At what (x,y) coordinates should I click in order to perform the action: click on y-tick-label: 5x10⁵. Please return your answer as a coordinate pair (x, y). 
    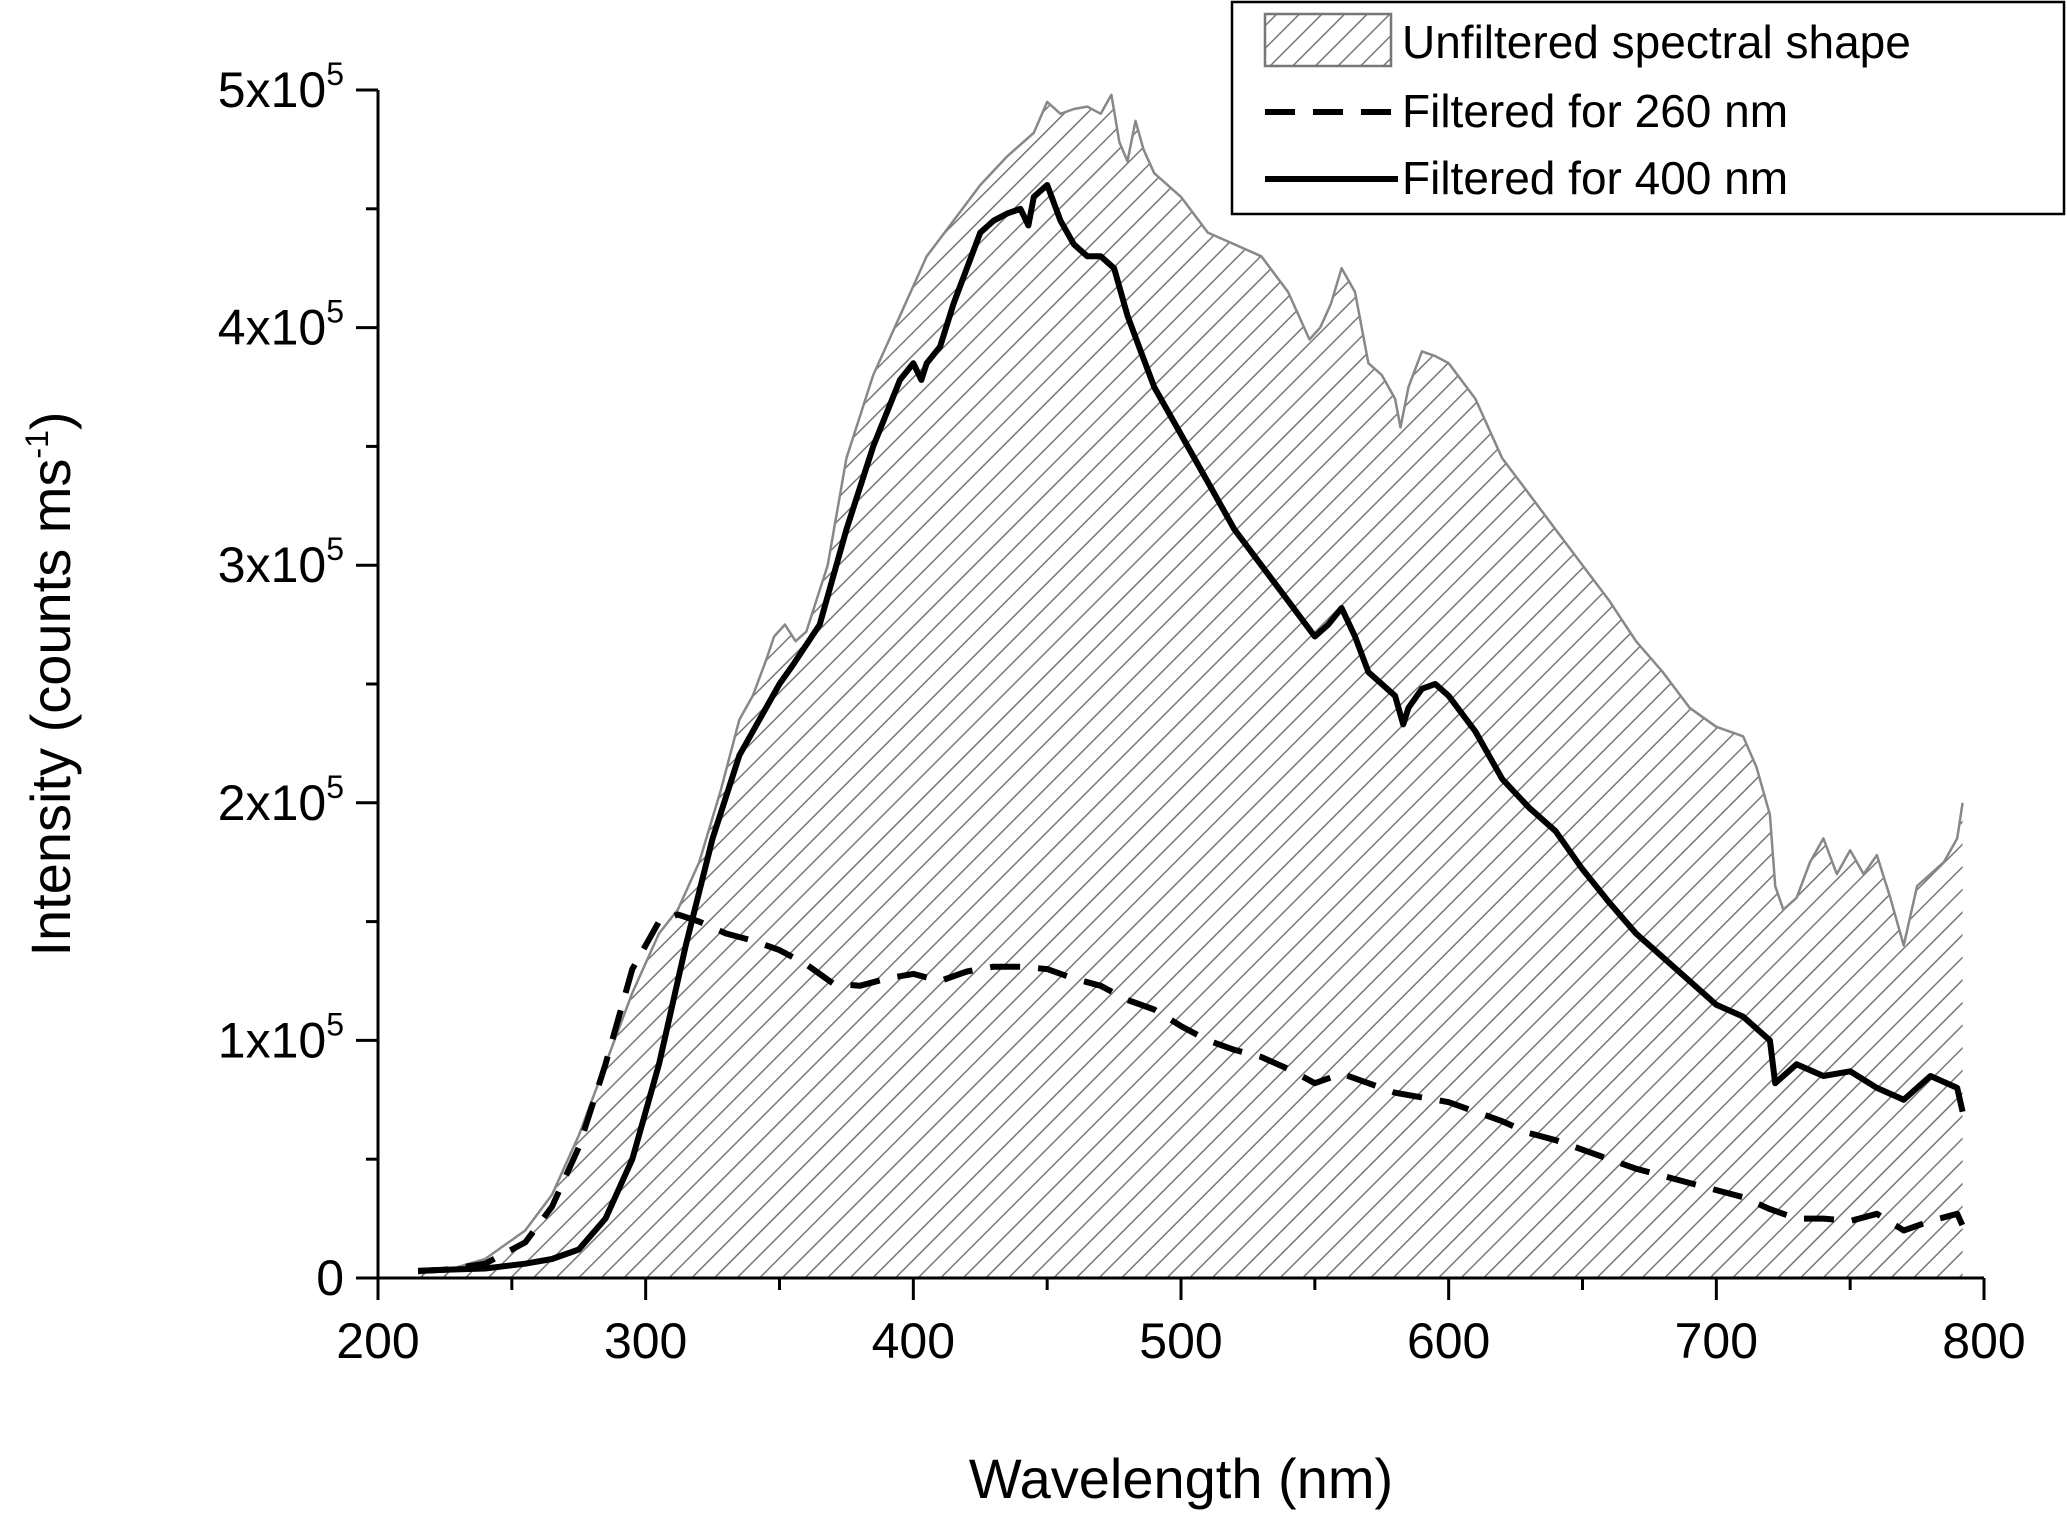
    Looking at the image, I should click on (281, 87).